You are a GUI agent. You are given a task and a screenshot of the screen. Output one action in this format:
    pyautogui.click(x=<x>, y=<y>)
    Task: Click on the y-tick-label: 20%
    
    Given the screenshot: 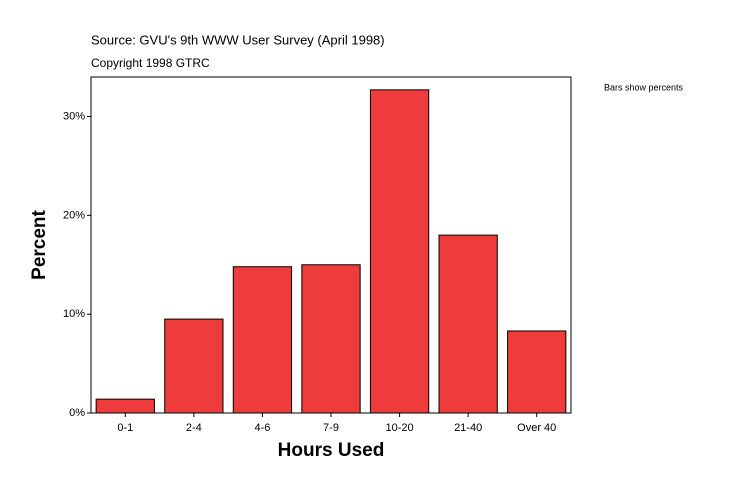 What is the action you would take?
    pyautogui.click(x=74, y=215)
    